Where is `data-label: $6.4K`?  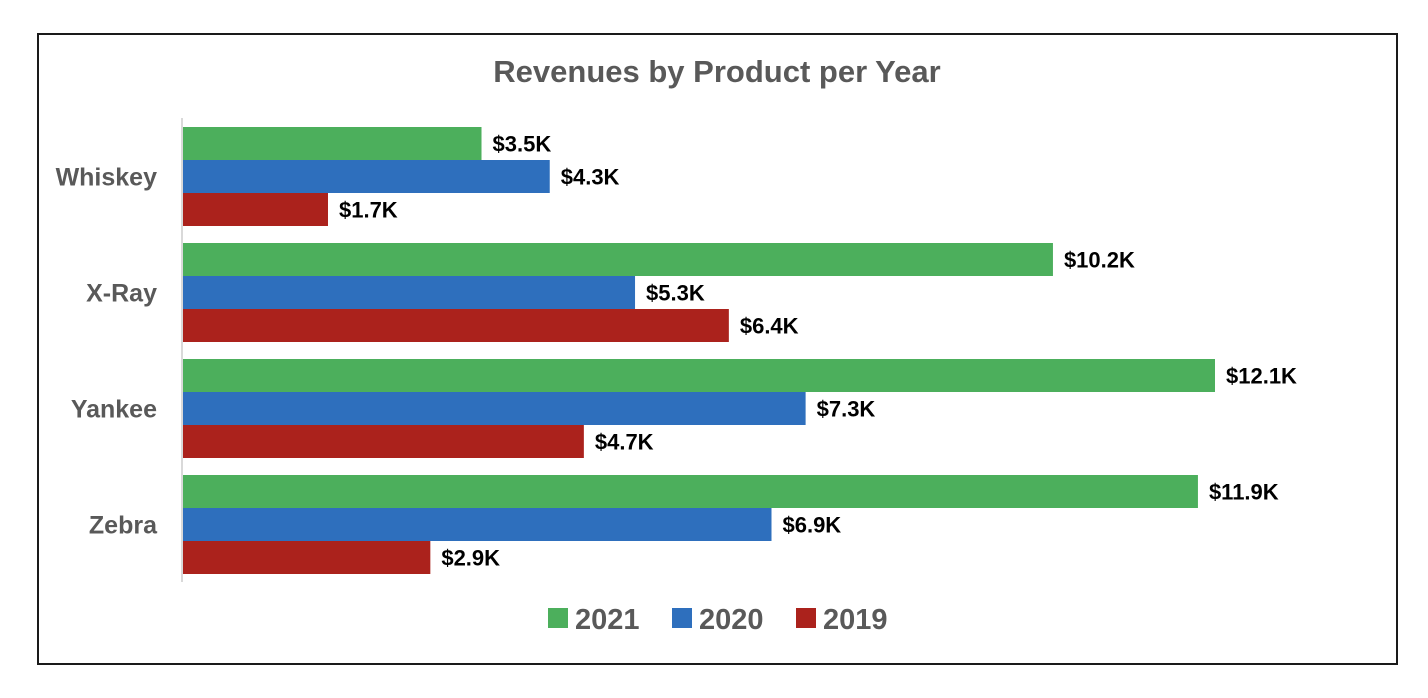
data-label: $6.4K is located at coordinates (769, 326).